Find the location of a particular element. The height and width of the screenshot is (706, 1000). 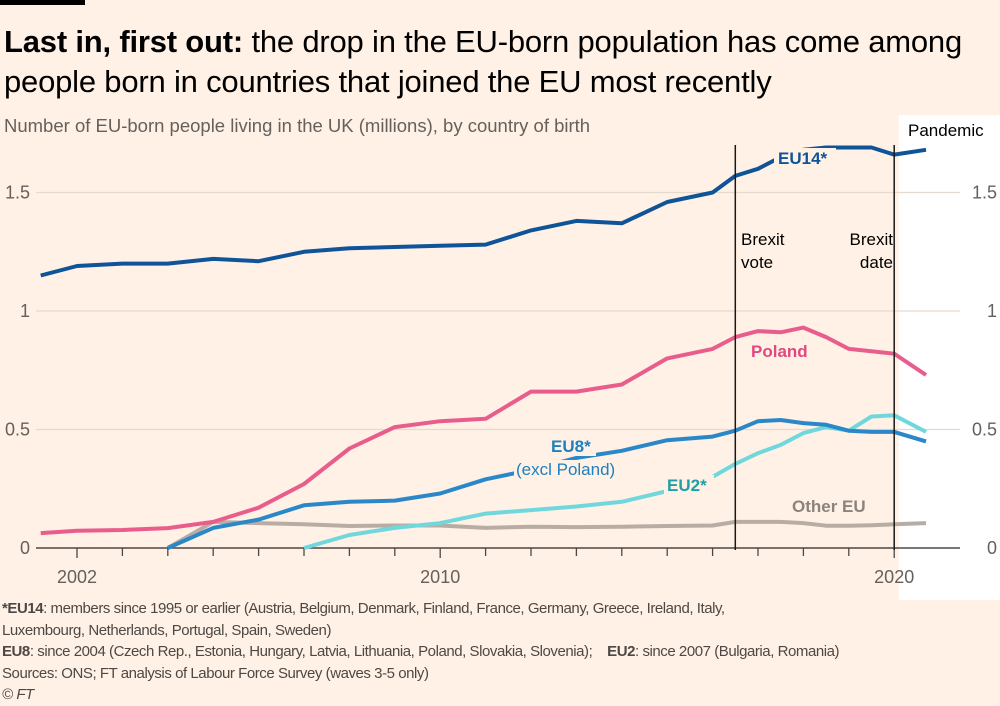

y-tick-label-left: 1.5 is located at coordinates (17, 193).